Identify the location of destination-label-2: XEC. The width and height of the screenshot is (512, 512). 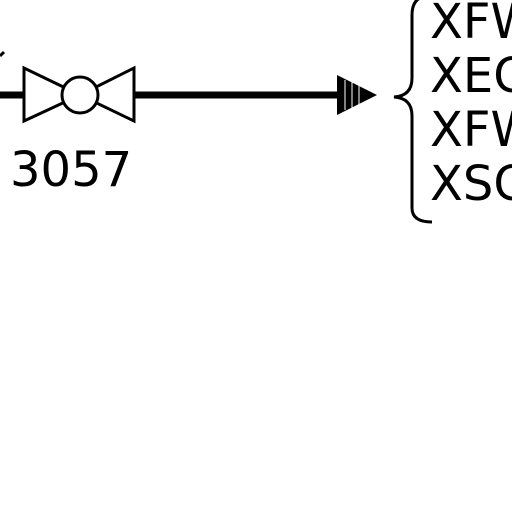
(471, 76).